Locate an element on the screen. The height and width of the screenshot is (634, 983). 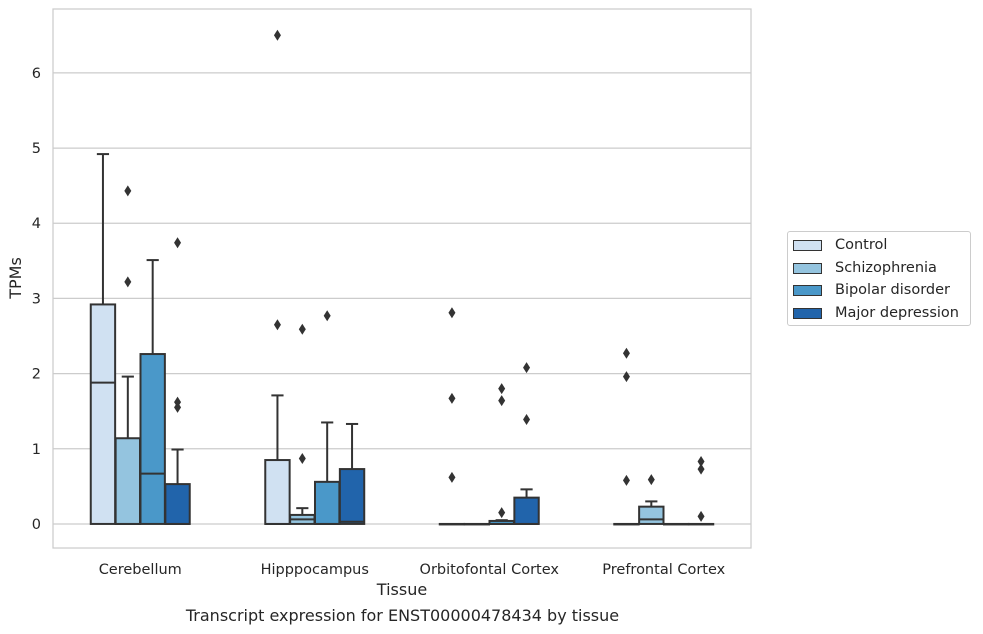
box-hipppocampus-control is located at coordinates (277, 277).